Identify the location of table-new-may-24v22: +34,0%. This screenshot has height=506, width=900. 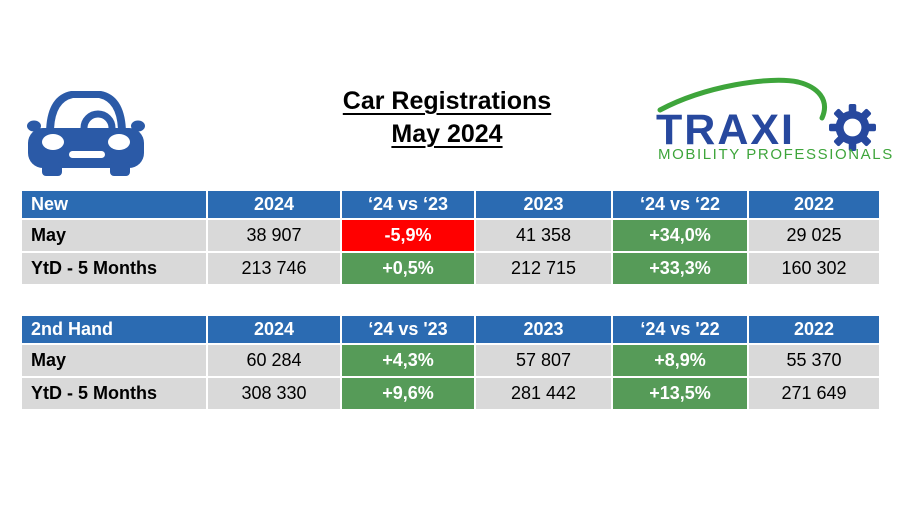
(680, 235).